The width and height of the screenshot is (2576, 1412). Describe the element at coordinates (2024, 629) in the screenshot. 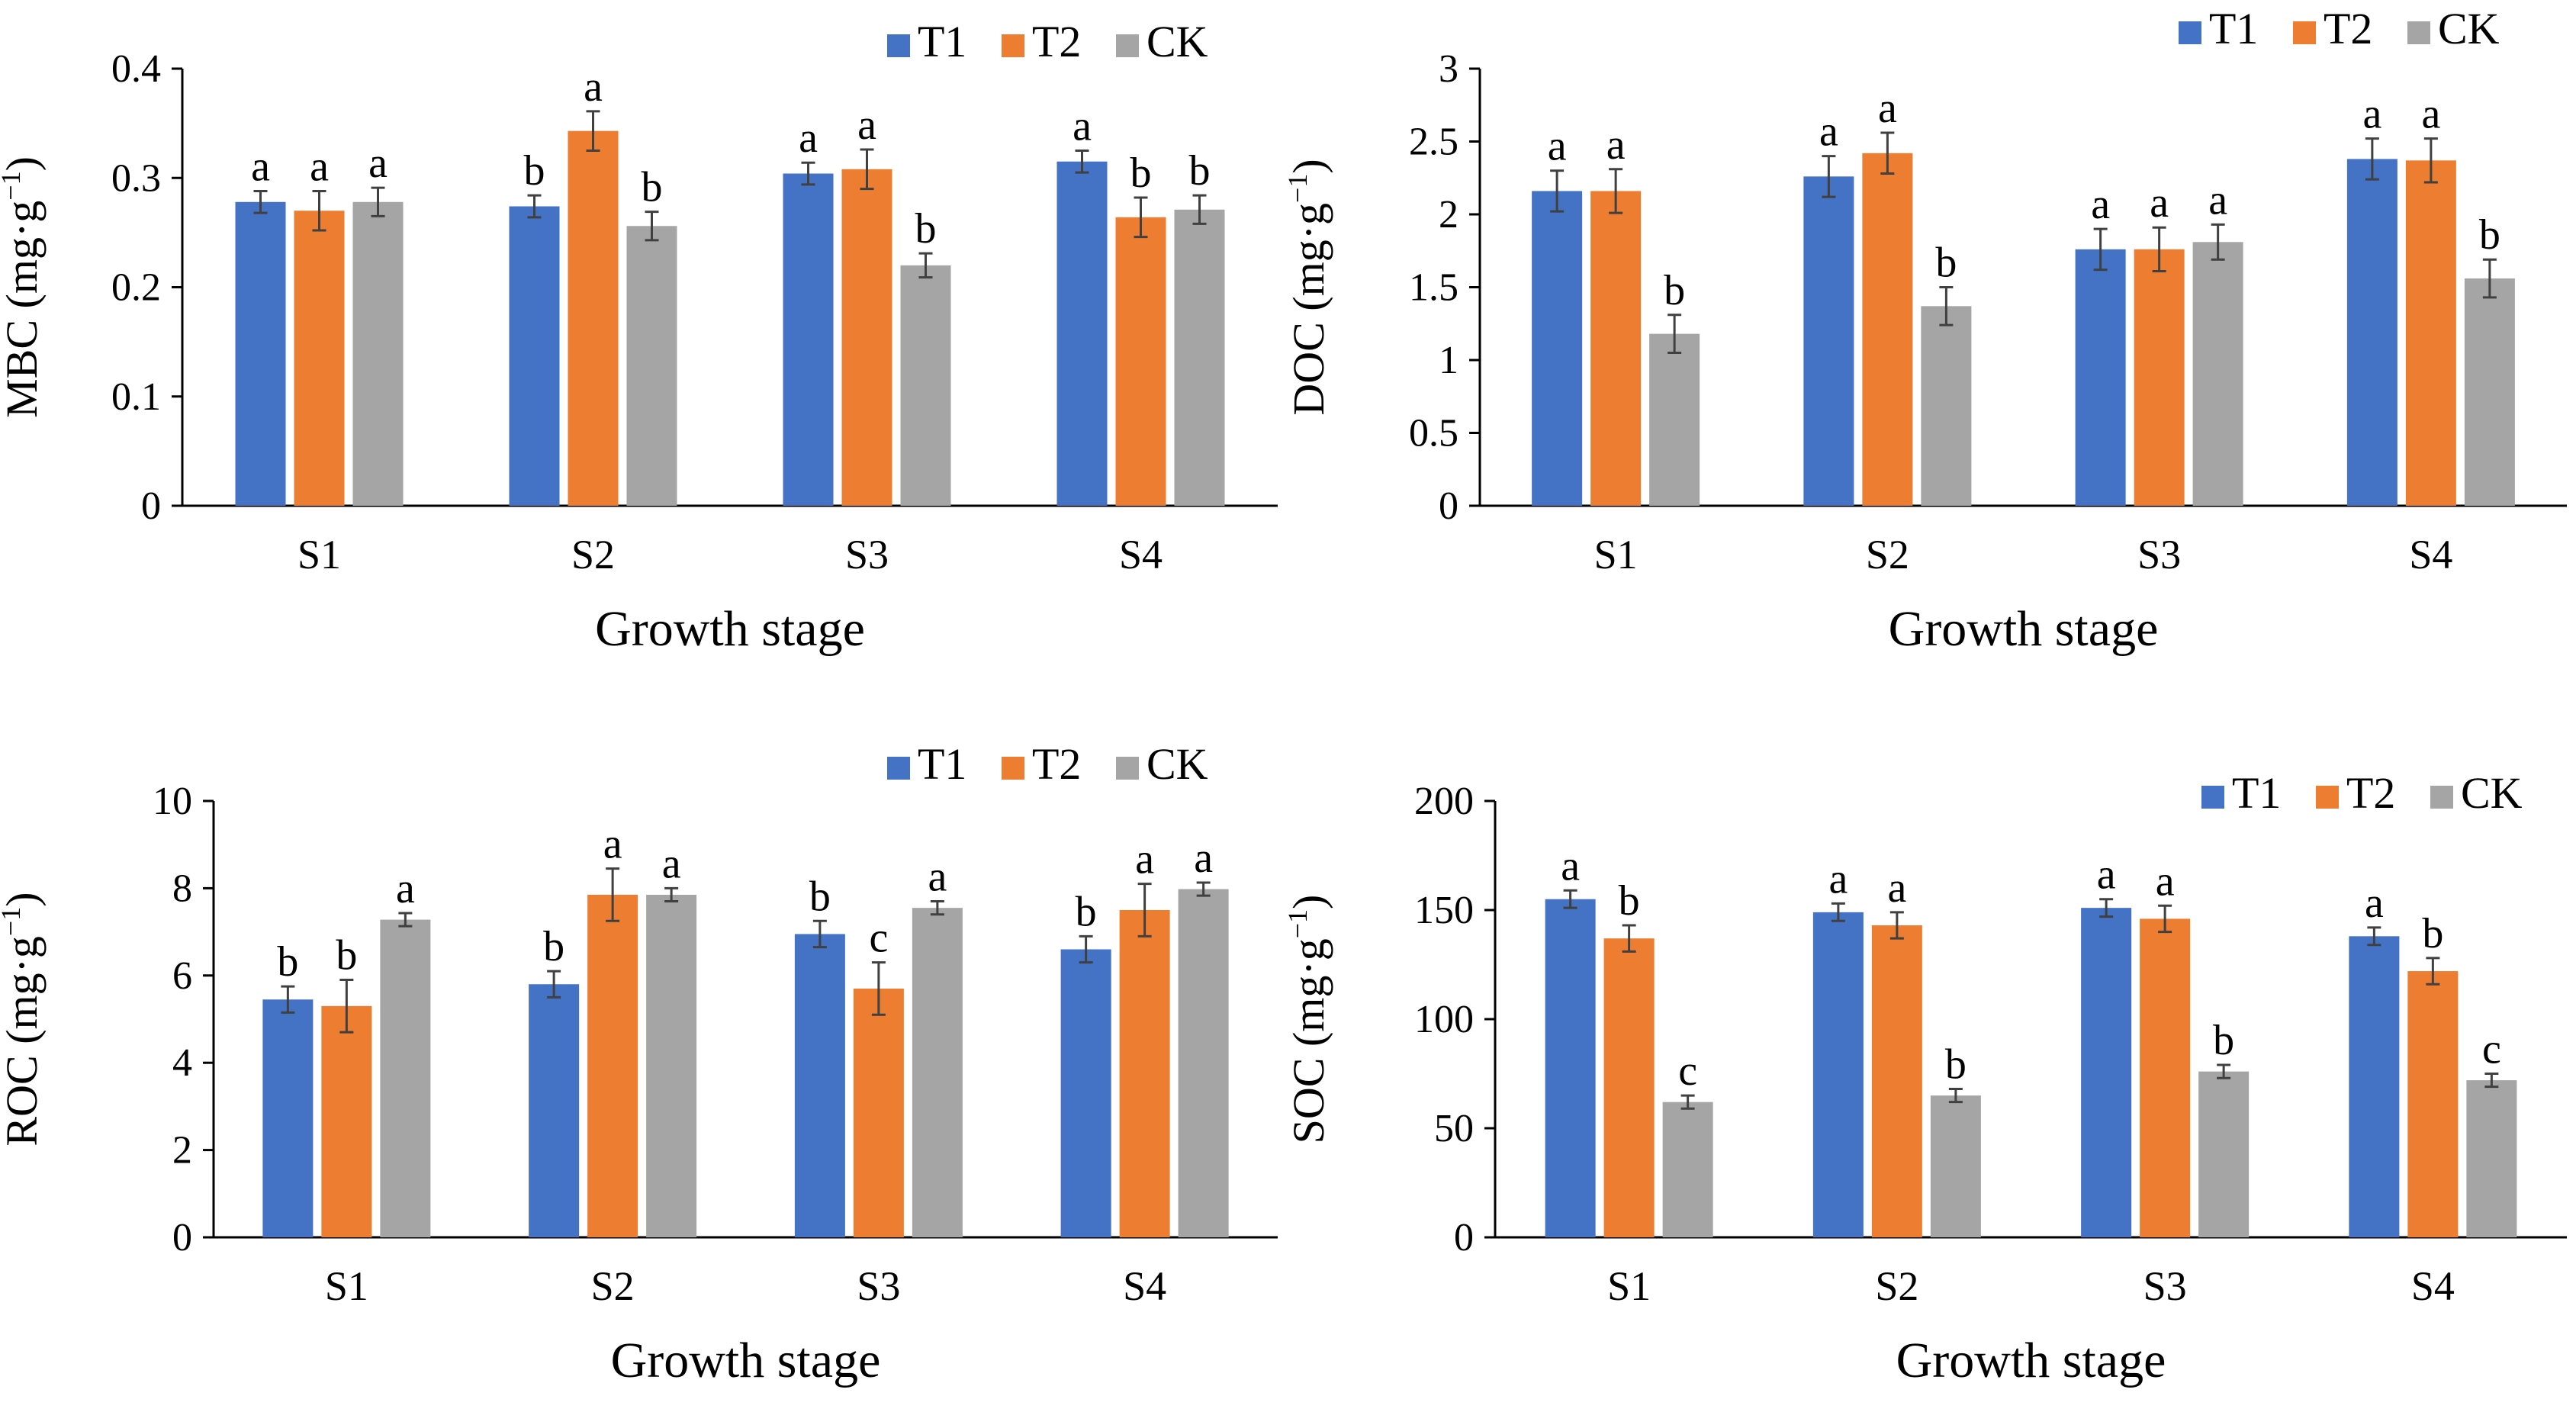

I see `x-axis-label: Growth stage` at that location.